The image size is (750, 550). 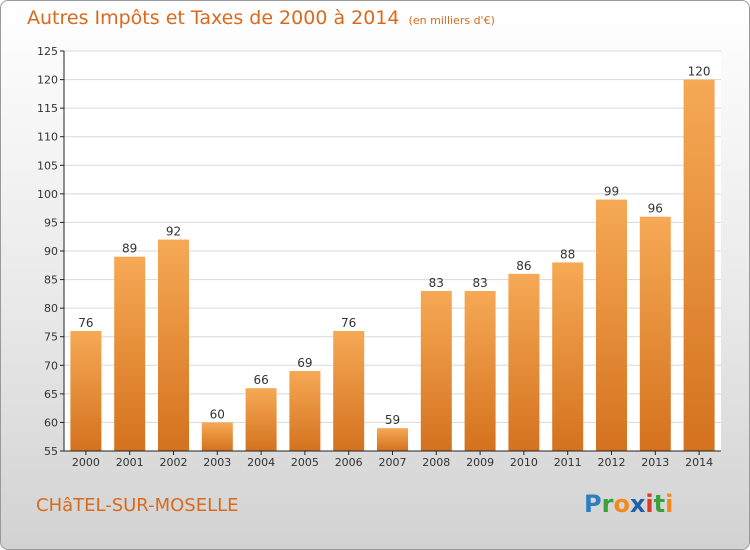 I want to click on proxiti-logo: Proxiti, so click(x=628, y=504).